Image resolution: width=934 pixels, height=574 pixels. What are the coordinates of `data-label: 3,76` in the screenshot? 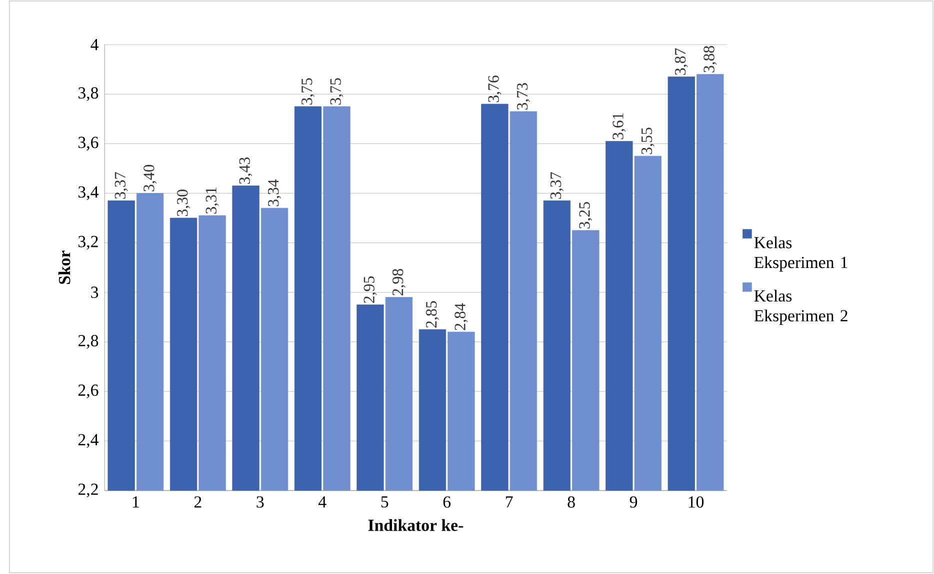 It's located at (495, 89).